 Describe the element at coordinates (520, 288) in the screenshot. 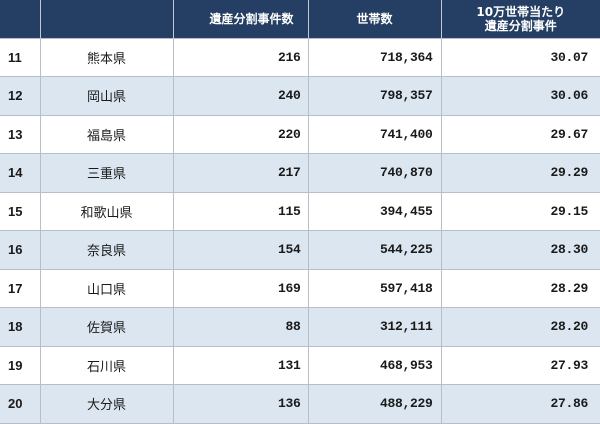

I see `rate-cell: 28.29` at that location.